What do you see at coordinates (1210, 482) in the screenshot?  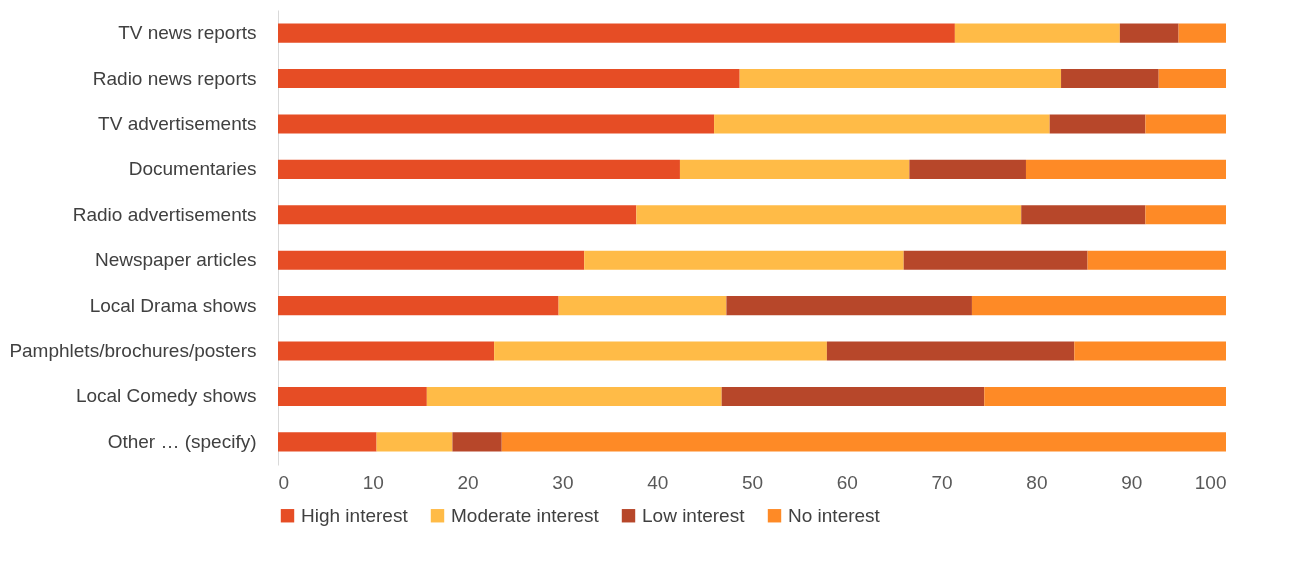 I see `x-tick-label: 100` at bounding box center [1210, 482].